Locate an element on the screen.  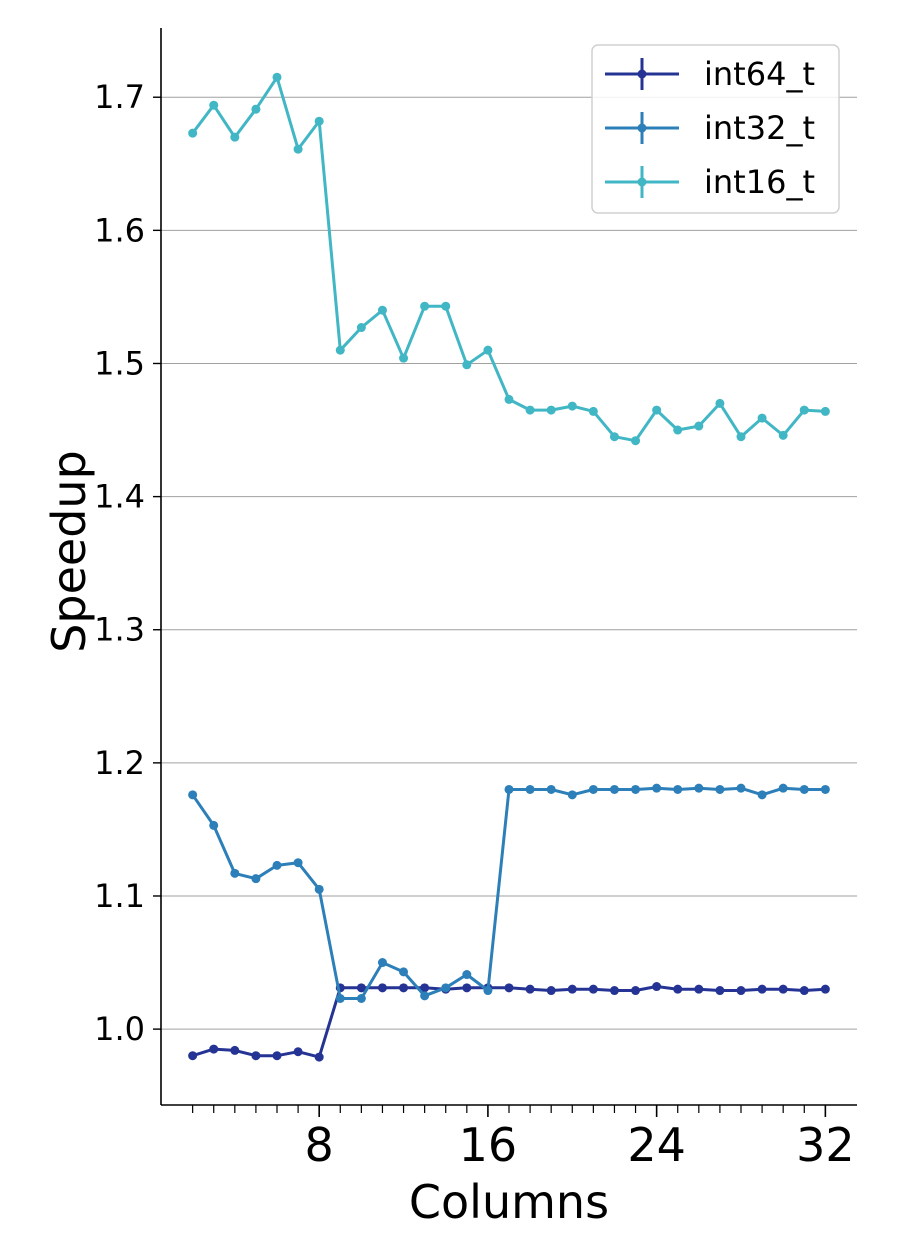
y-tick-label: 1.6 is located at coordinates (119, 230).